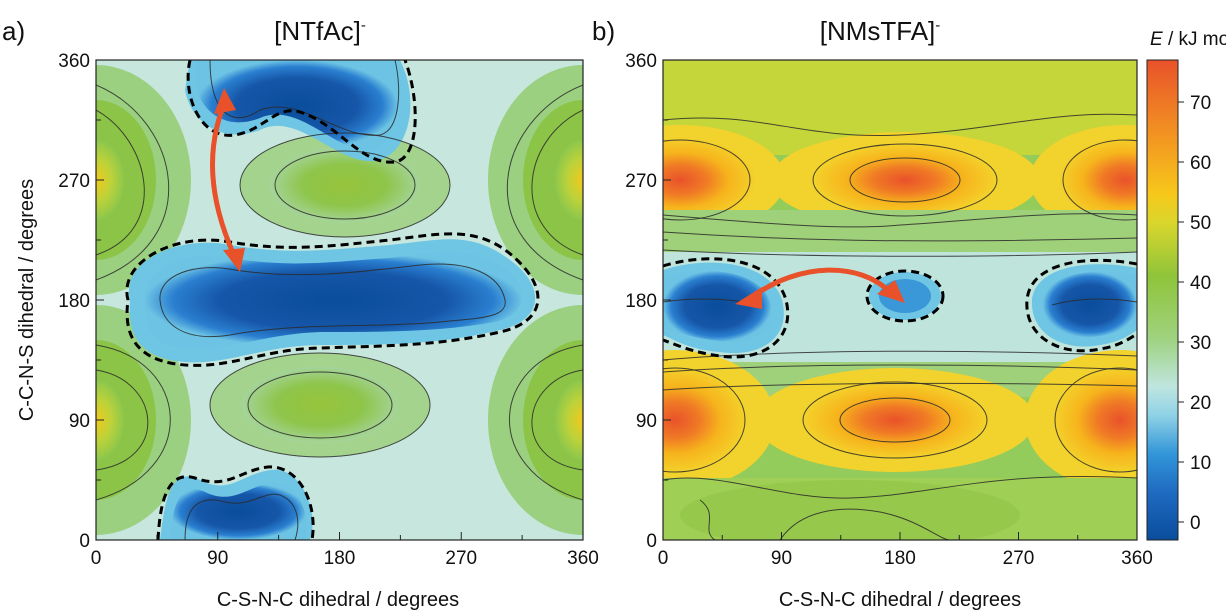  Describe the element at coordinates (1200, 223) in the screenshot. I see `colorbar-tick-label: 50` at that location.